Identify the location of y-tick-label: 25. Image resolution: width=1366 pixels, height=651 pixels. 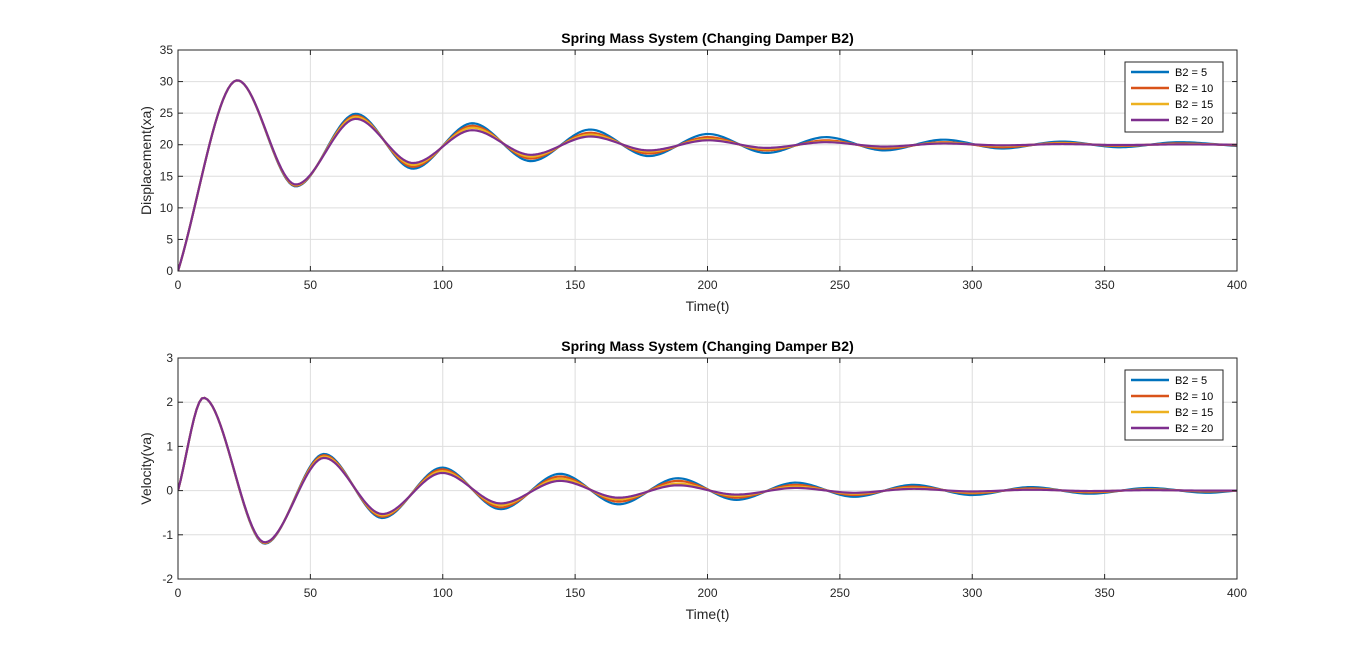
(167, 113).